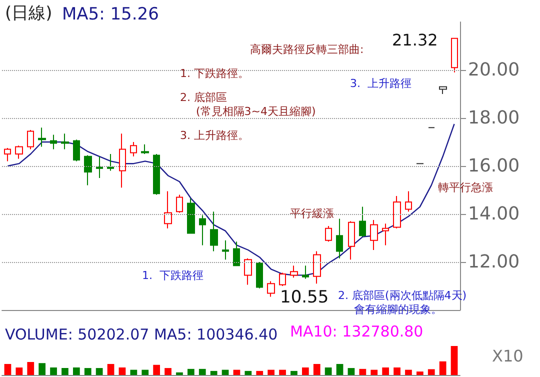  I want to click on chart-title: VOLUME: 50202.07 MA5: 100346.40, so click(141, 335).